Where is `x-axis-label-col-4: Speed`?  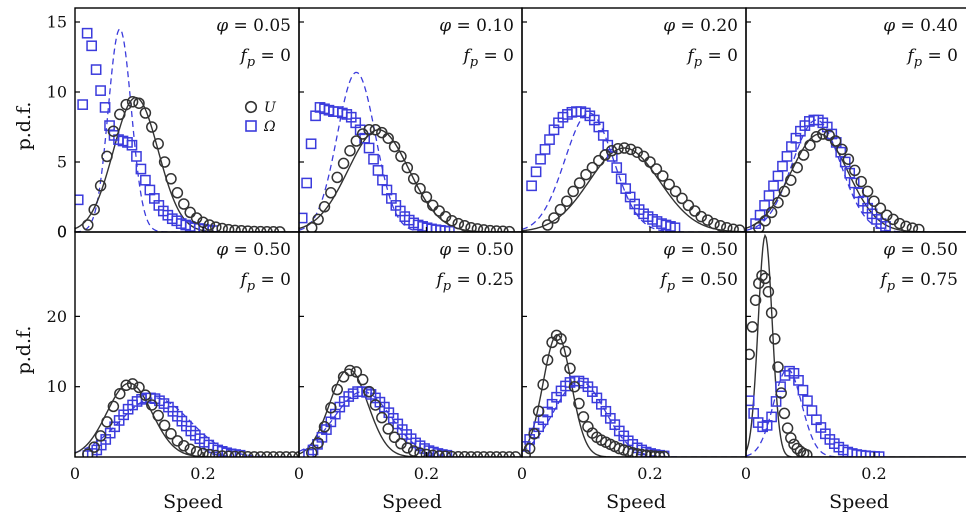
x-axis-label-col-4: Speed is located at coordinates (859, 502).